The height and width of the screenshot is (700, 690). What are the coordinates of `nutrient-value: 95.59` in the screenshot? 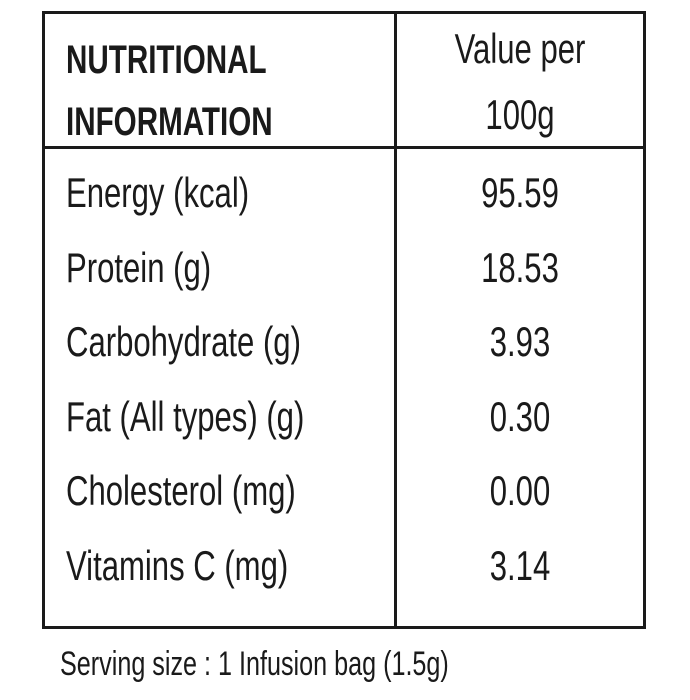 It's located at (520, 192).